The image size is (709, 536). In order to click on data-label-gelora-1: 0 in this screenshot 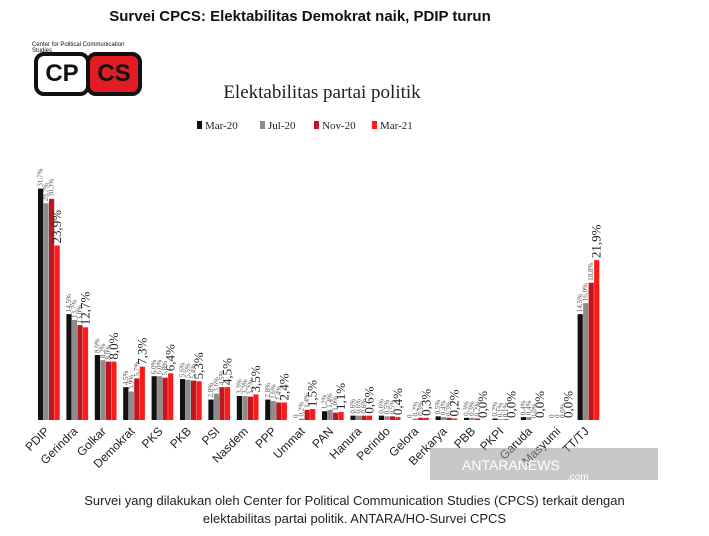, I will do `click(410, 416)`.